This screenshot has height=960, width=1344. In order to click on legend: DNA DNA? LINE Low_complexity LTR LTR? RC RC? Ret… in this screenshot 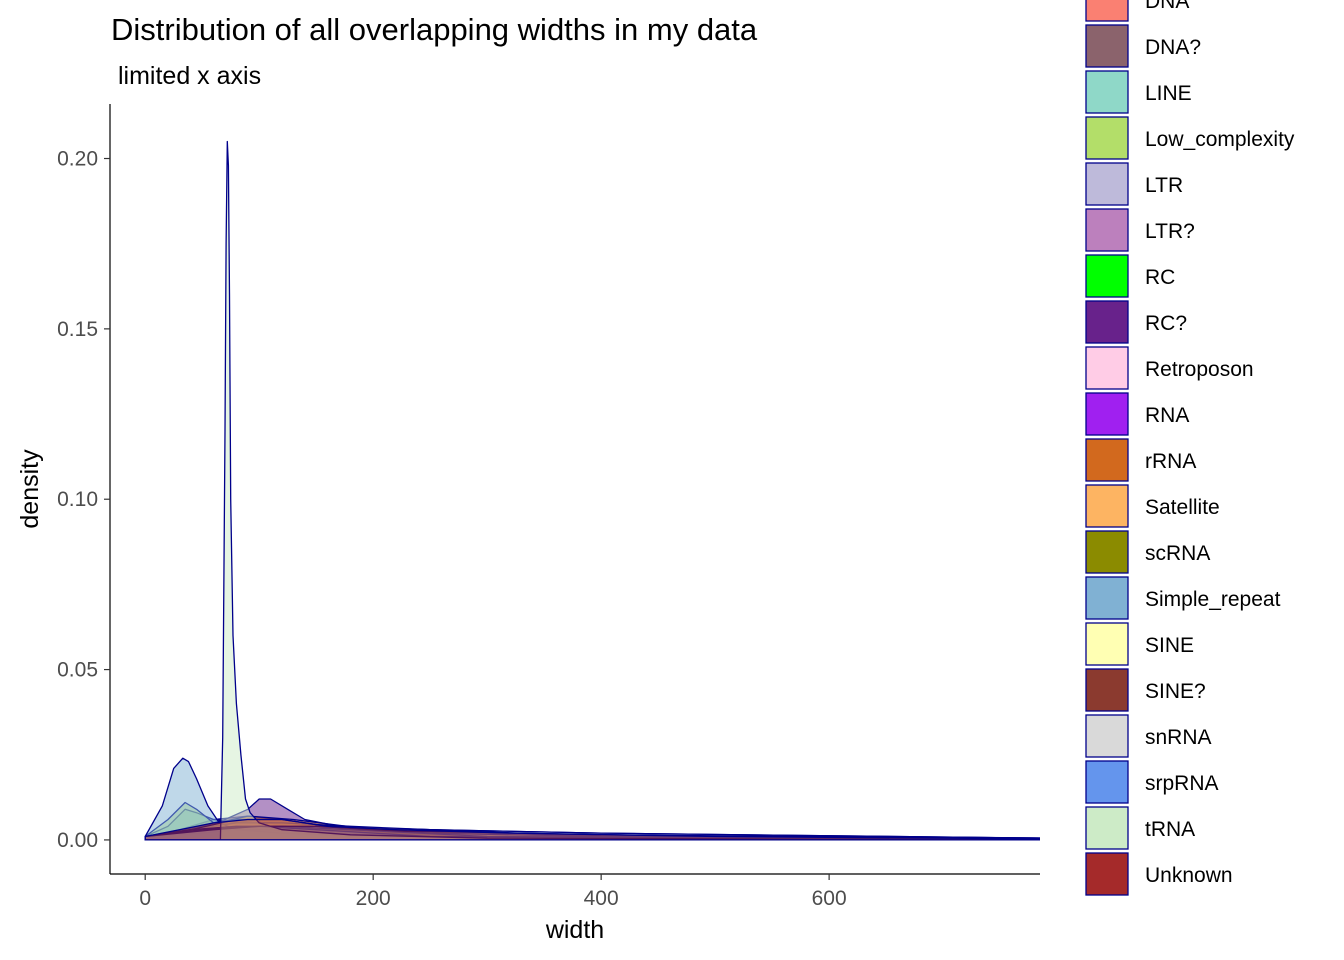, I will do `click(1190, 448)`.